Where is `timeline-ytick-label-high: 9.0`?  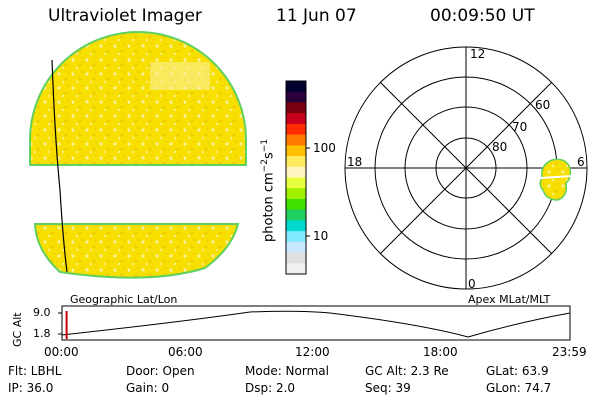 timeline-ytick-label-high: 9.0 is located at coordinates (42, 312).